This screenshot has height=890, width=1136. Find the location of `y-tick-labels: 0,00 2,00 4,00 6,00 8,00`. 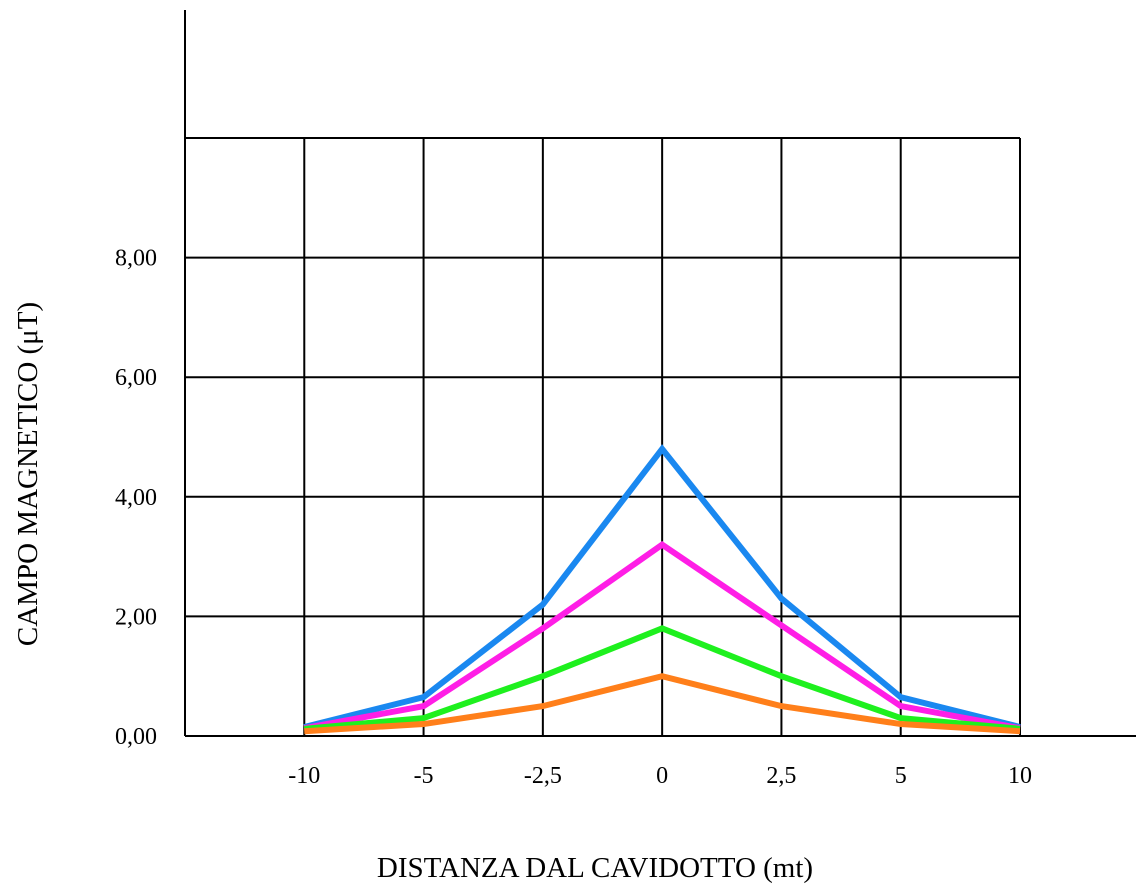

y-tick-labels: 0,00 2,00 4,00 6,00 8,00 is located at coordinates (136, 498).